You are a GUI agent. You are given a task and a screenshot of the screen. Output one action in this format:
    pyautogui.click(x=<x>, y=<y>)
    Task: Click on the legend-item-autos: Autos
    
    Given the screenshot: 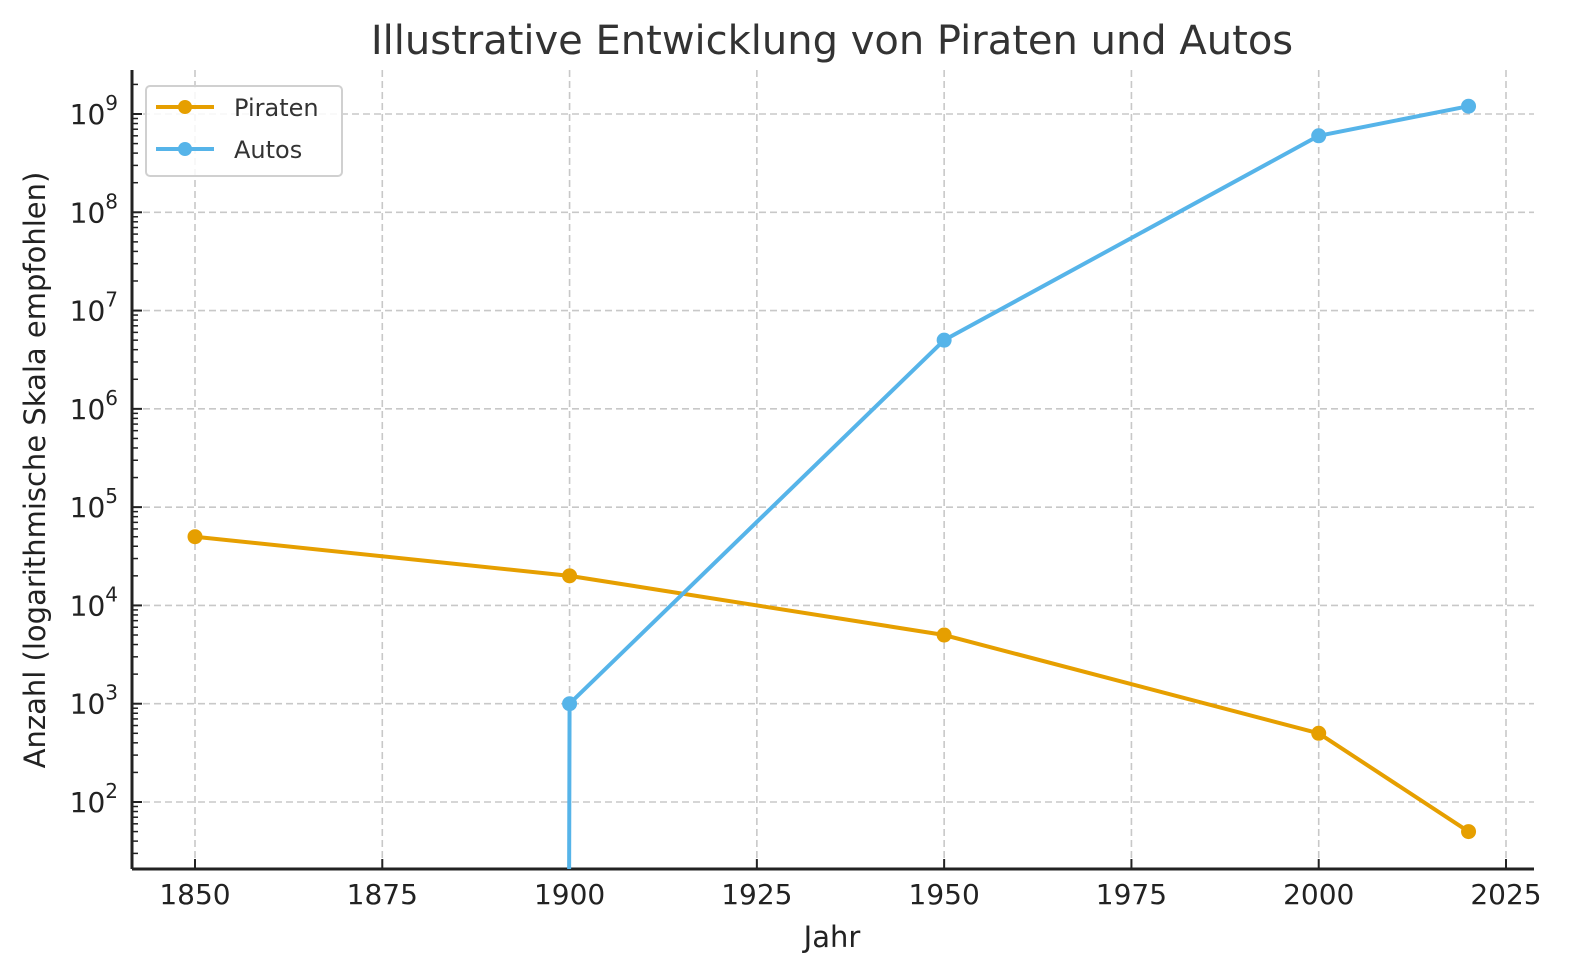 What is the action you would take?
    pyautogui.click(x=229, y=150)
    